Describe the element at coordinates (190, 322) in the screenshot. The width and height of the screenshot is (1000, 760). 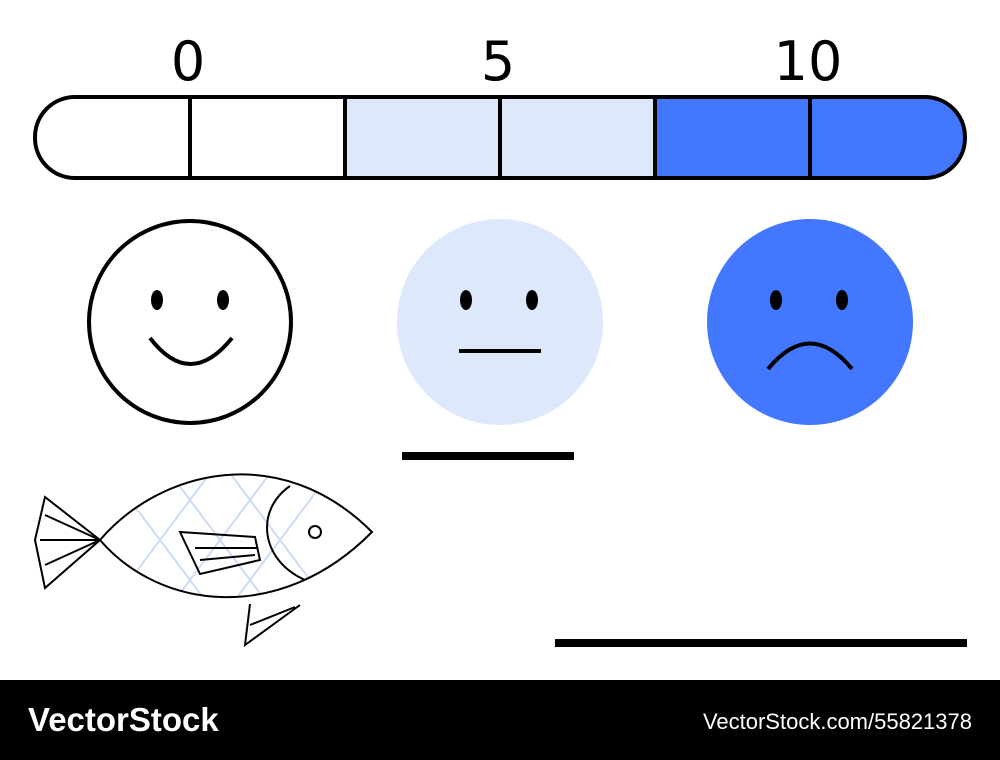
I see `happy-face` at that location.